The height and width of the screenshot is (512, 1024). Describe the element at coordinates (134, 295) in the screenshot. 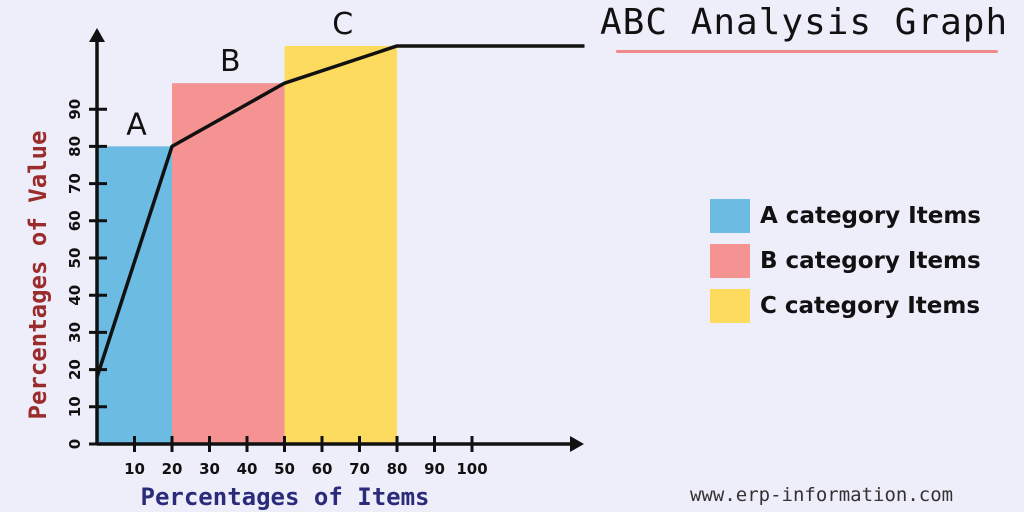

I see `bar-a` at that location.